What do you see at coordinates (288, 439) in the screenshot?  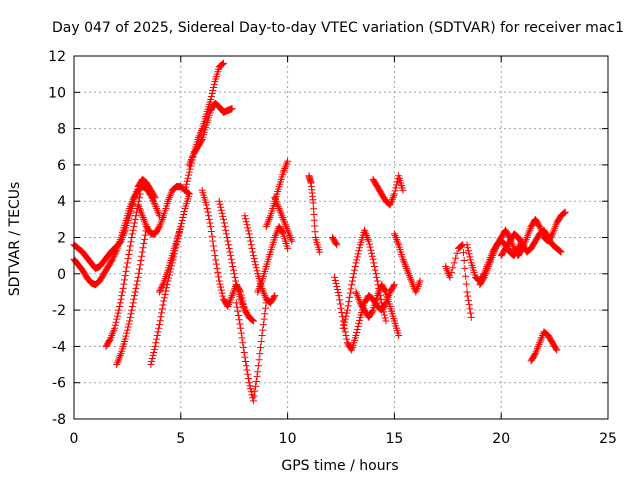 I see `x-tick-label: 10` at bounding box center [288, 439].